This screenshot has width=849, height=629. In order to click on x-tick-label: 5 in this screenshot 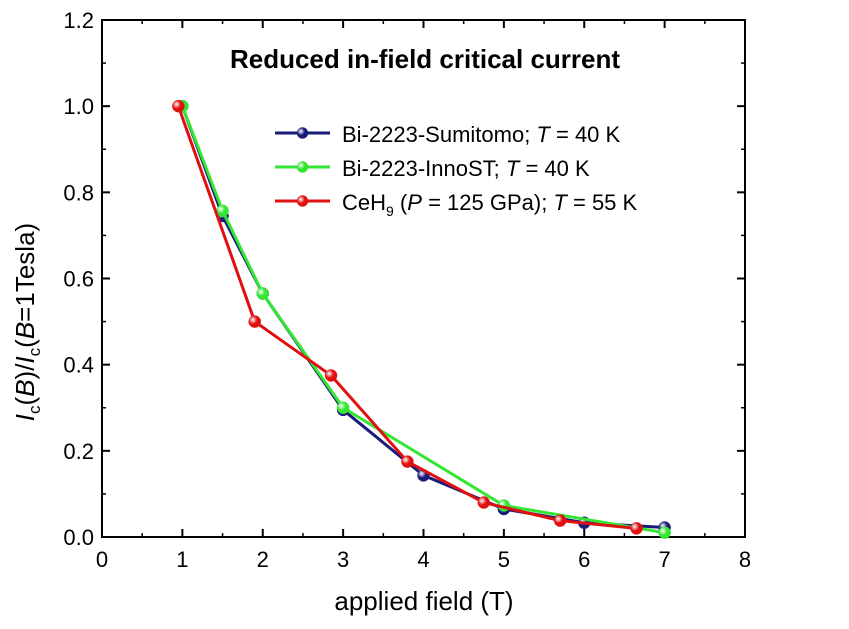, I will do `click(504, 559)`.